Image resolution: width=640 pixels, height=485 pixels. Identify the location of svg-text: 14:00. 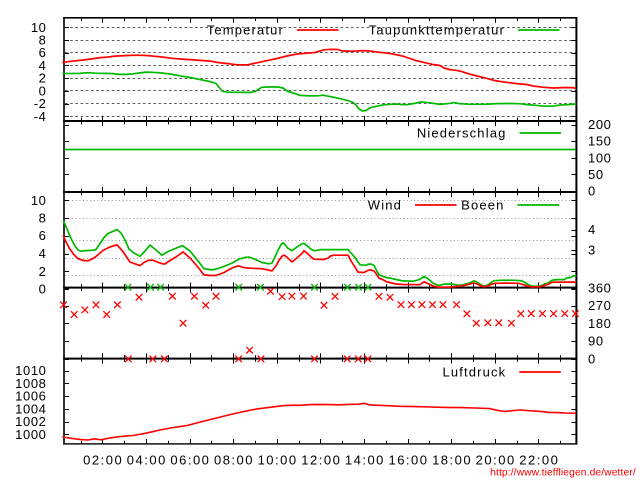
(365, 459).